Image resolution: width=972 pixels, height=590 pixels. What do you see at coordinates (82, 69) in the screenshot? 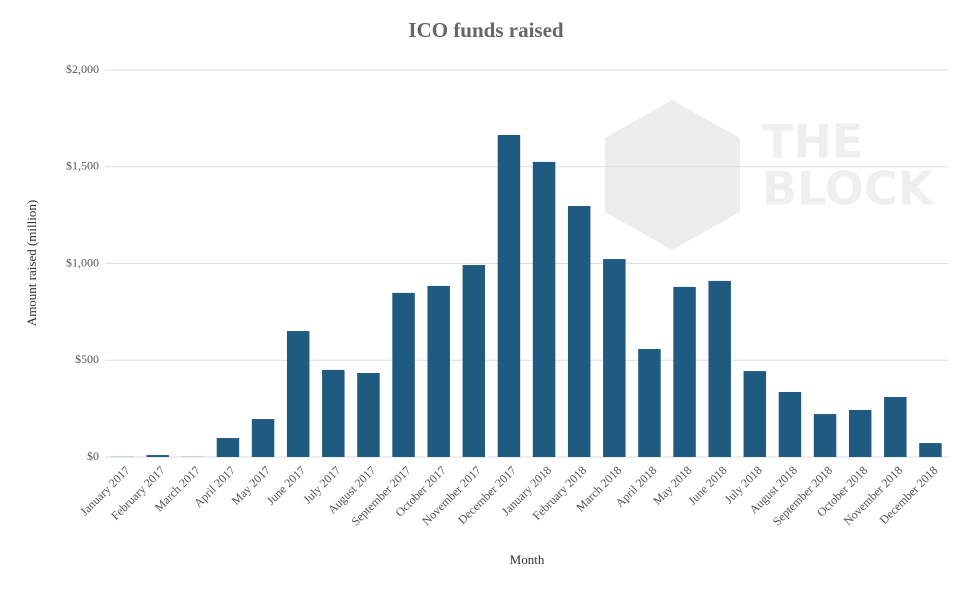
I see `y-tick-label: $2,000` at bounding box center [82, 69].